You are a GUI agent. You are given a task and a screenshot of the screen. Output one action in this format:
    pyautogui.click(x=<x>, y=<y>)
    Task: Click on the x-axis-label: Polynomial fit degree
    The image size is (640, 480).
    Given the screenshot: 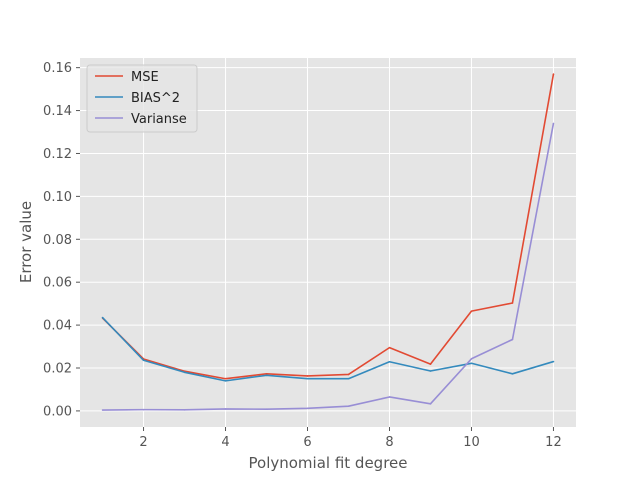 What is the action you would take?
    pyautogui.click(x=328, y=463)
    